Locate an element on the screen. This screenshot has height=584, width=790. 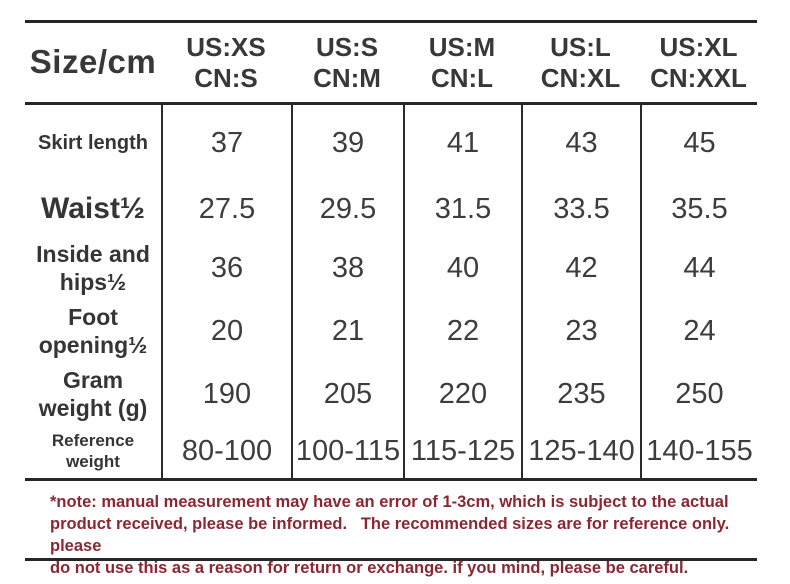
cell-gram-l: 235 is located at coordinates (580, 394).